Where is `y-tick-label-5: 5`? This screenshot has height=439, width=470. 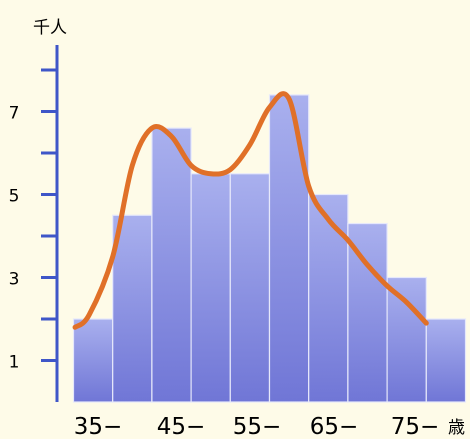
y-tick-label-5: 5 is located at coordinates (14, 197).